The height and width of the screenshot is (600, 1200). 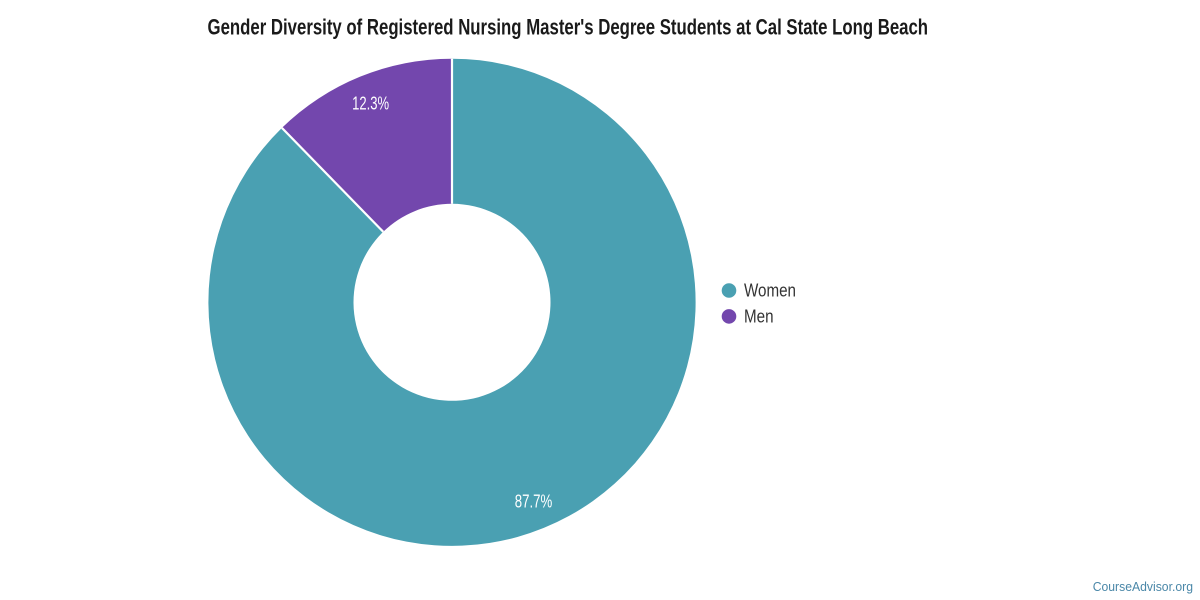 I want to click on svg-text: CourseAdvisor.org, so click(x=1143, y=586).